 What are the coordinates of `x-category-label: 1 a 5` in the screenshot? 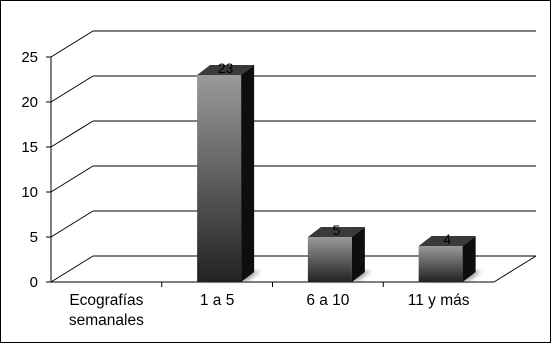 It's located at (217, 300).